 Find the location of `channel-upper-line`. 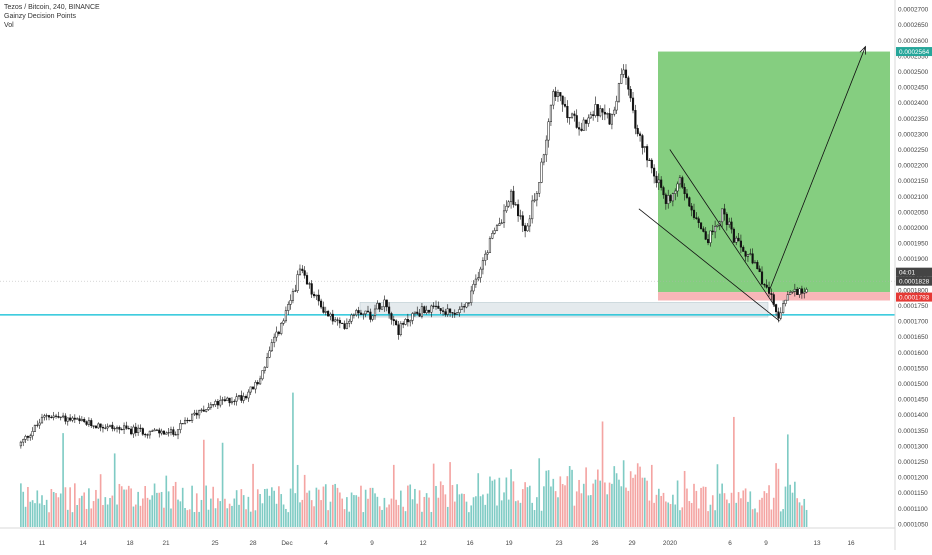

channel-upper-line is located at coordinates (722, 228).